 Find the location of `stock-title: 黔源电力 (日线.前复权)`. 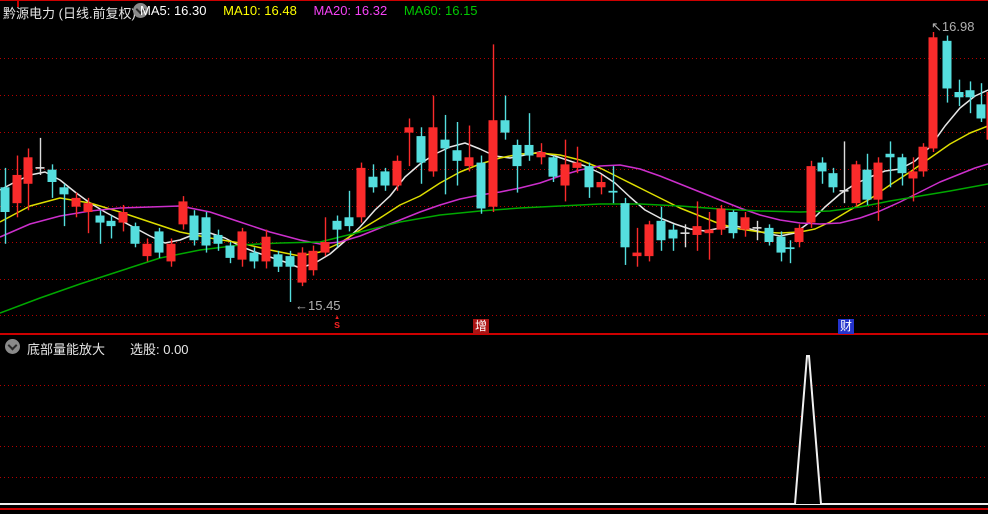

stock-title: 黔源电力 (日线.前复权) is located at coordinates (69, 13).